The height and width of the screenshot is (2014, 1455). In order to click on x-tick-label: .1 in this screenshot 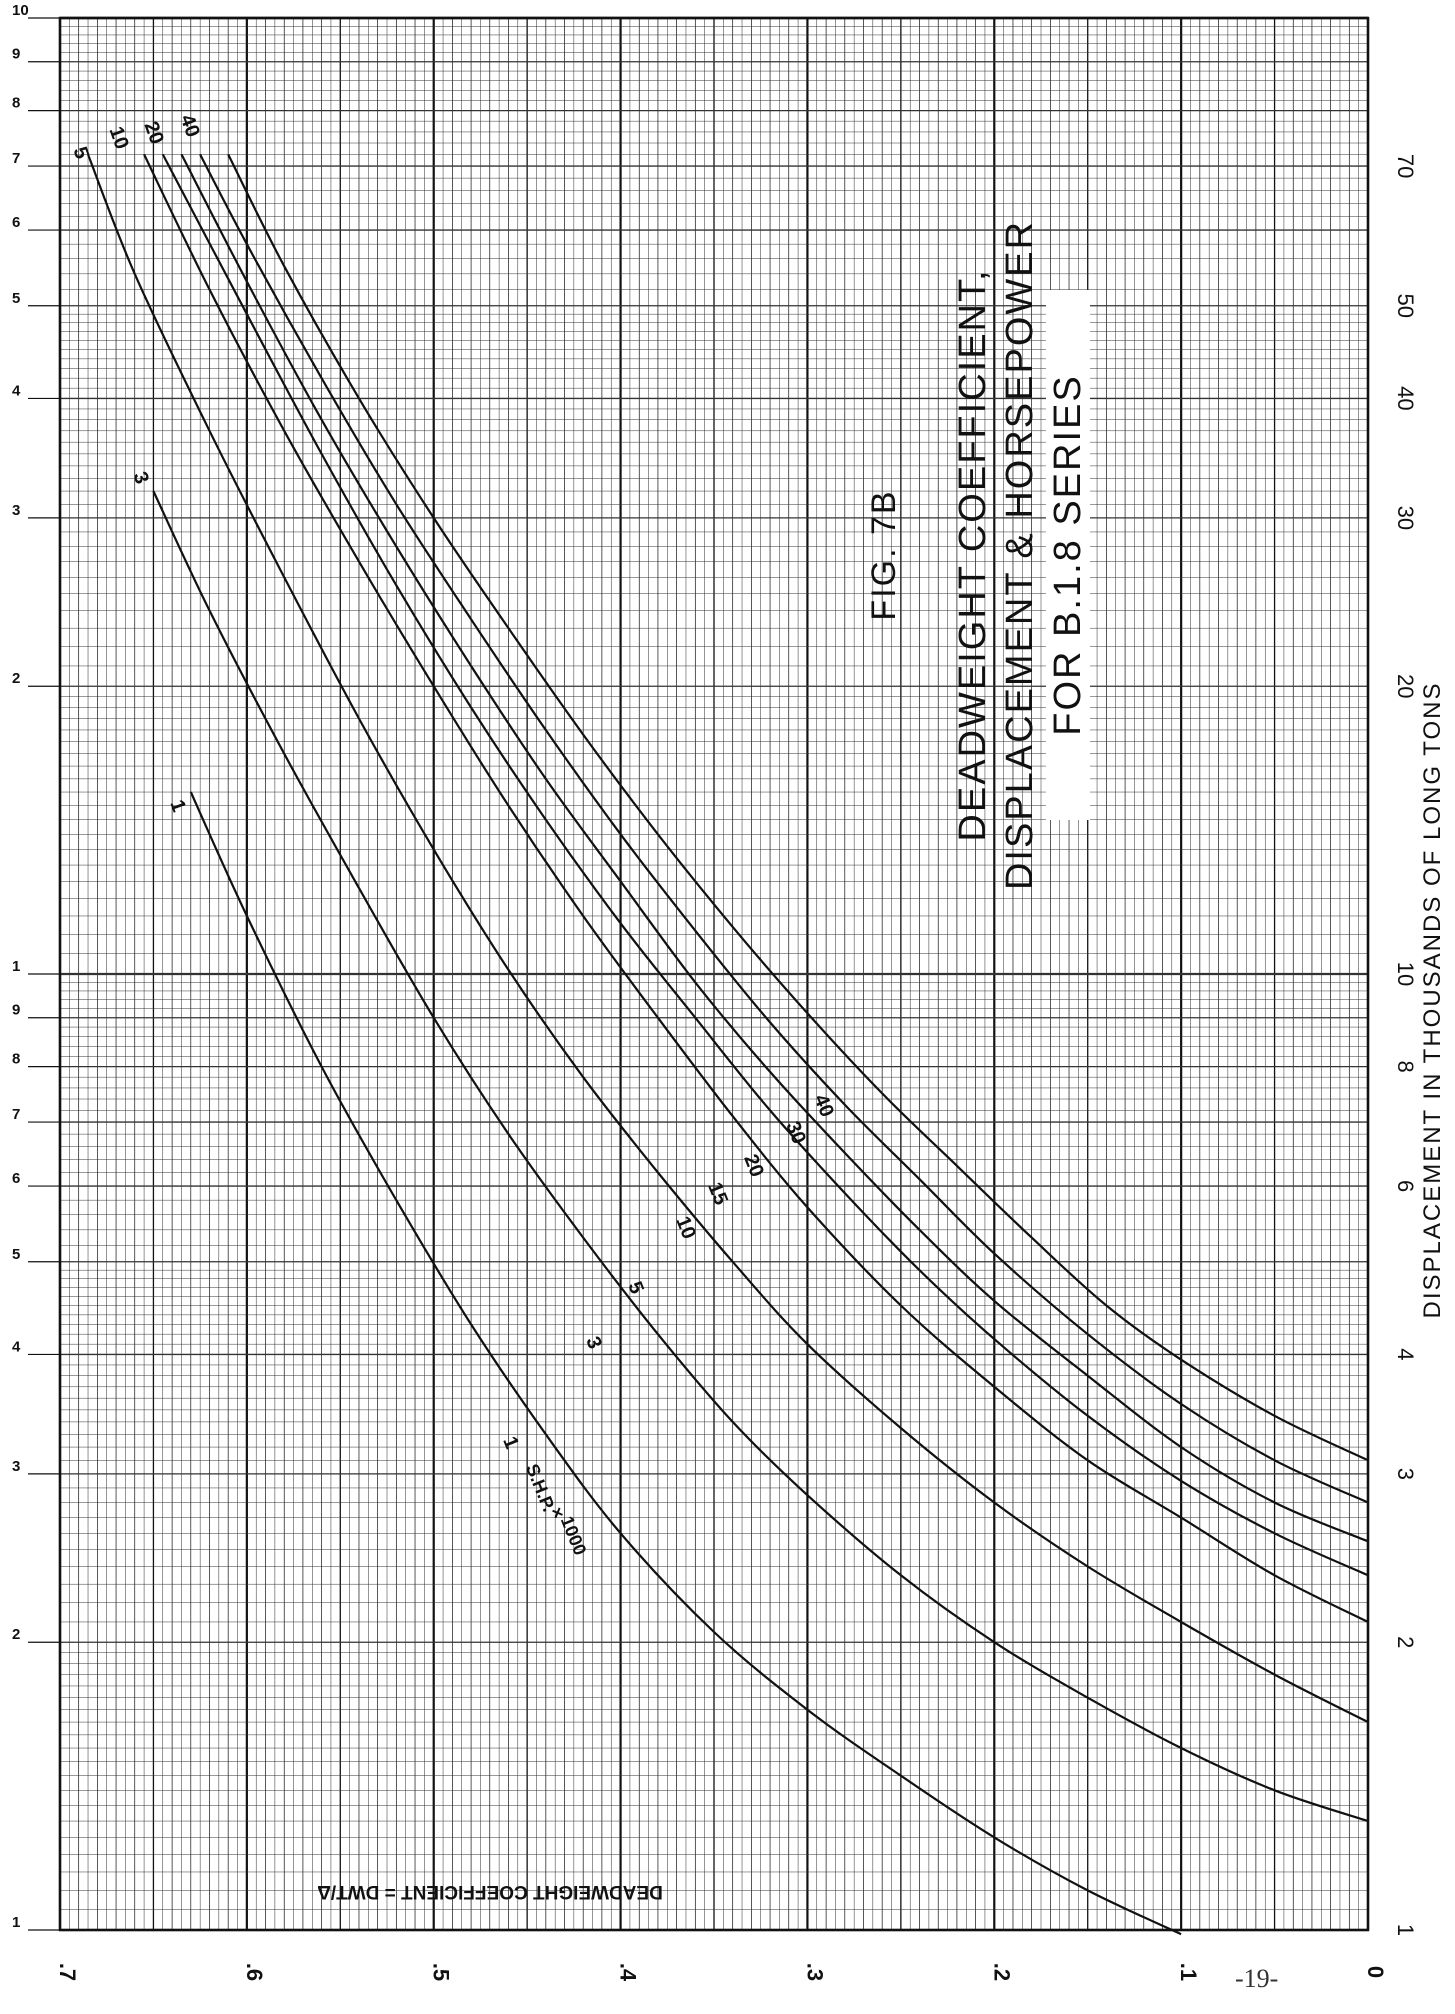, I will do `click(1188, 1972)`.